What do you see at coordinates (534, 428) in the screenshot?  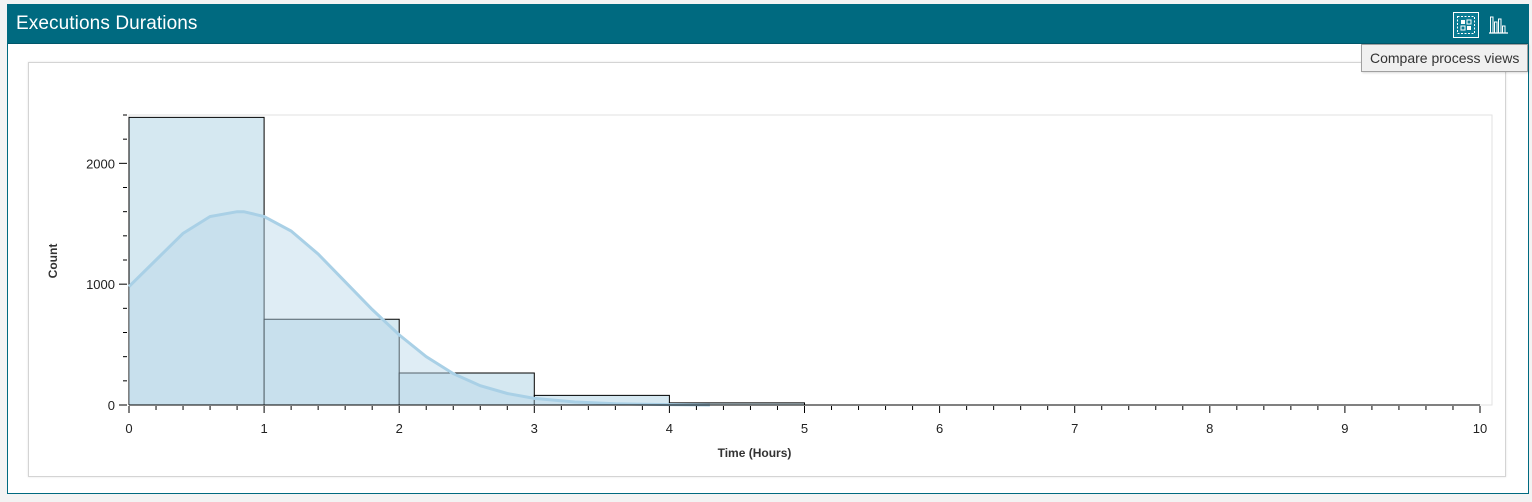 I see `x-tick-label: 3` at bounding box center [534, 428].